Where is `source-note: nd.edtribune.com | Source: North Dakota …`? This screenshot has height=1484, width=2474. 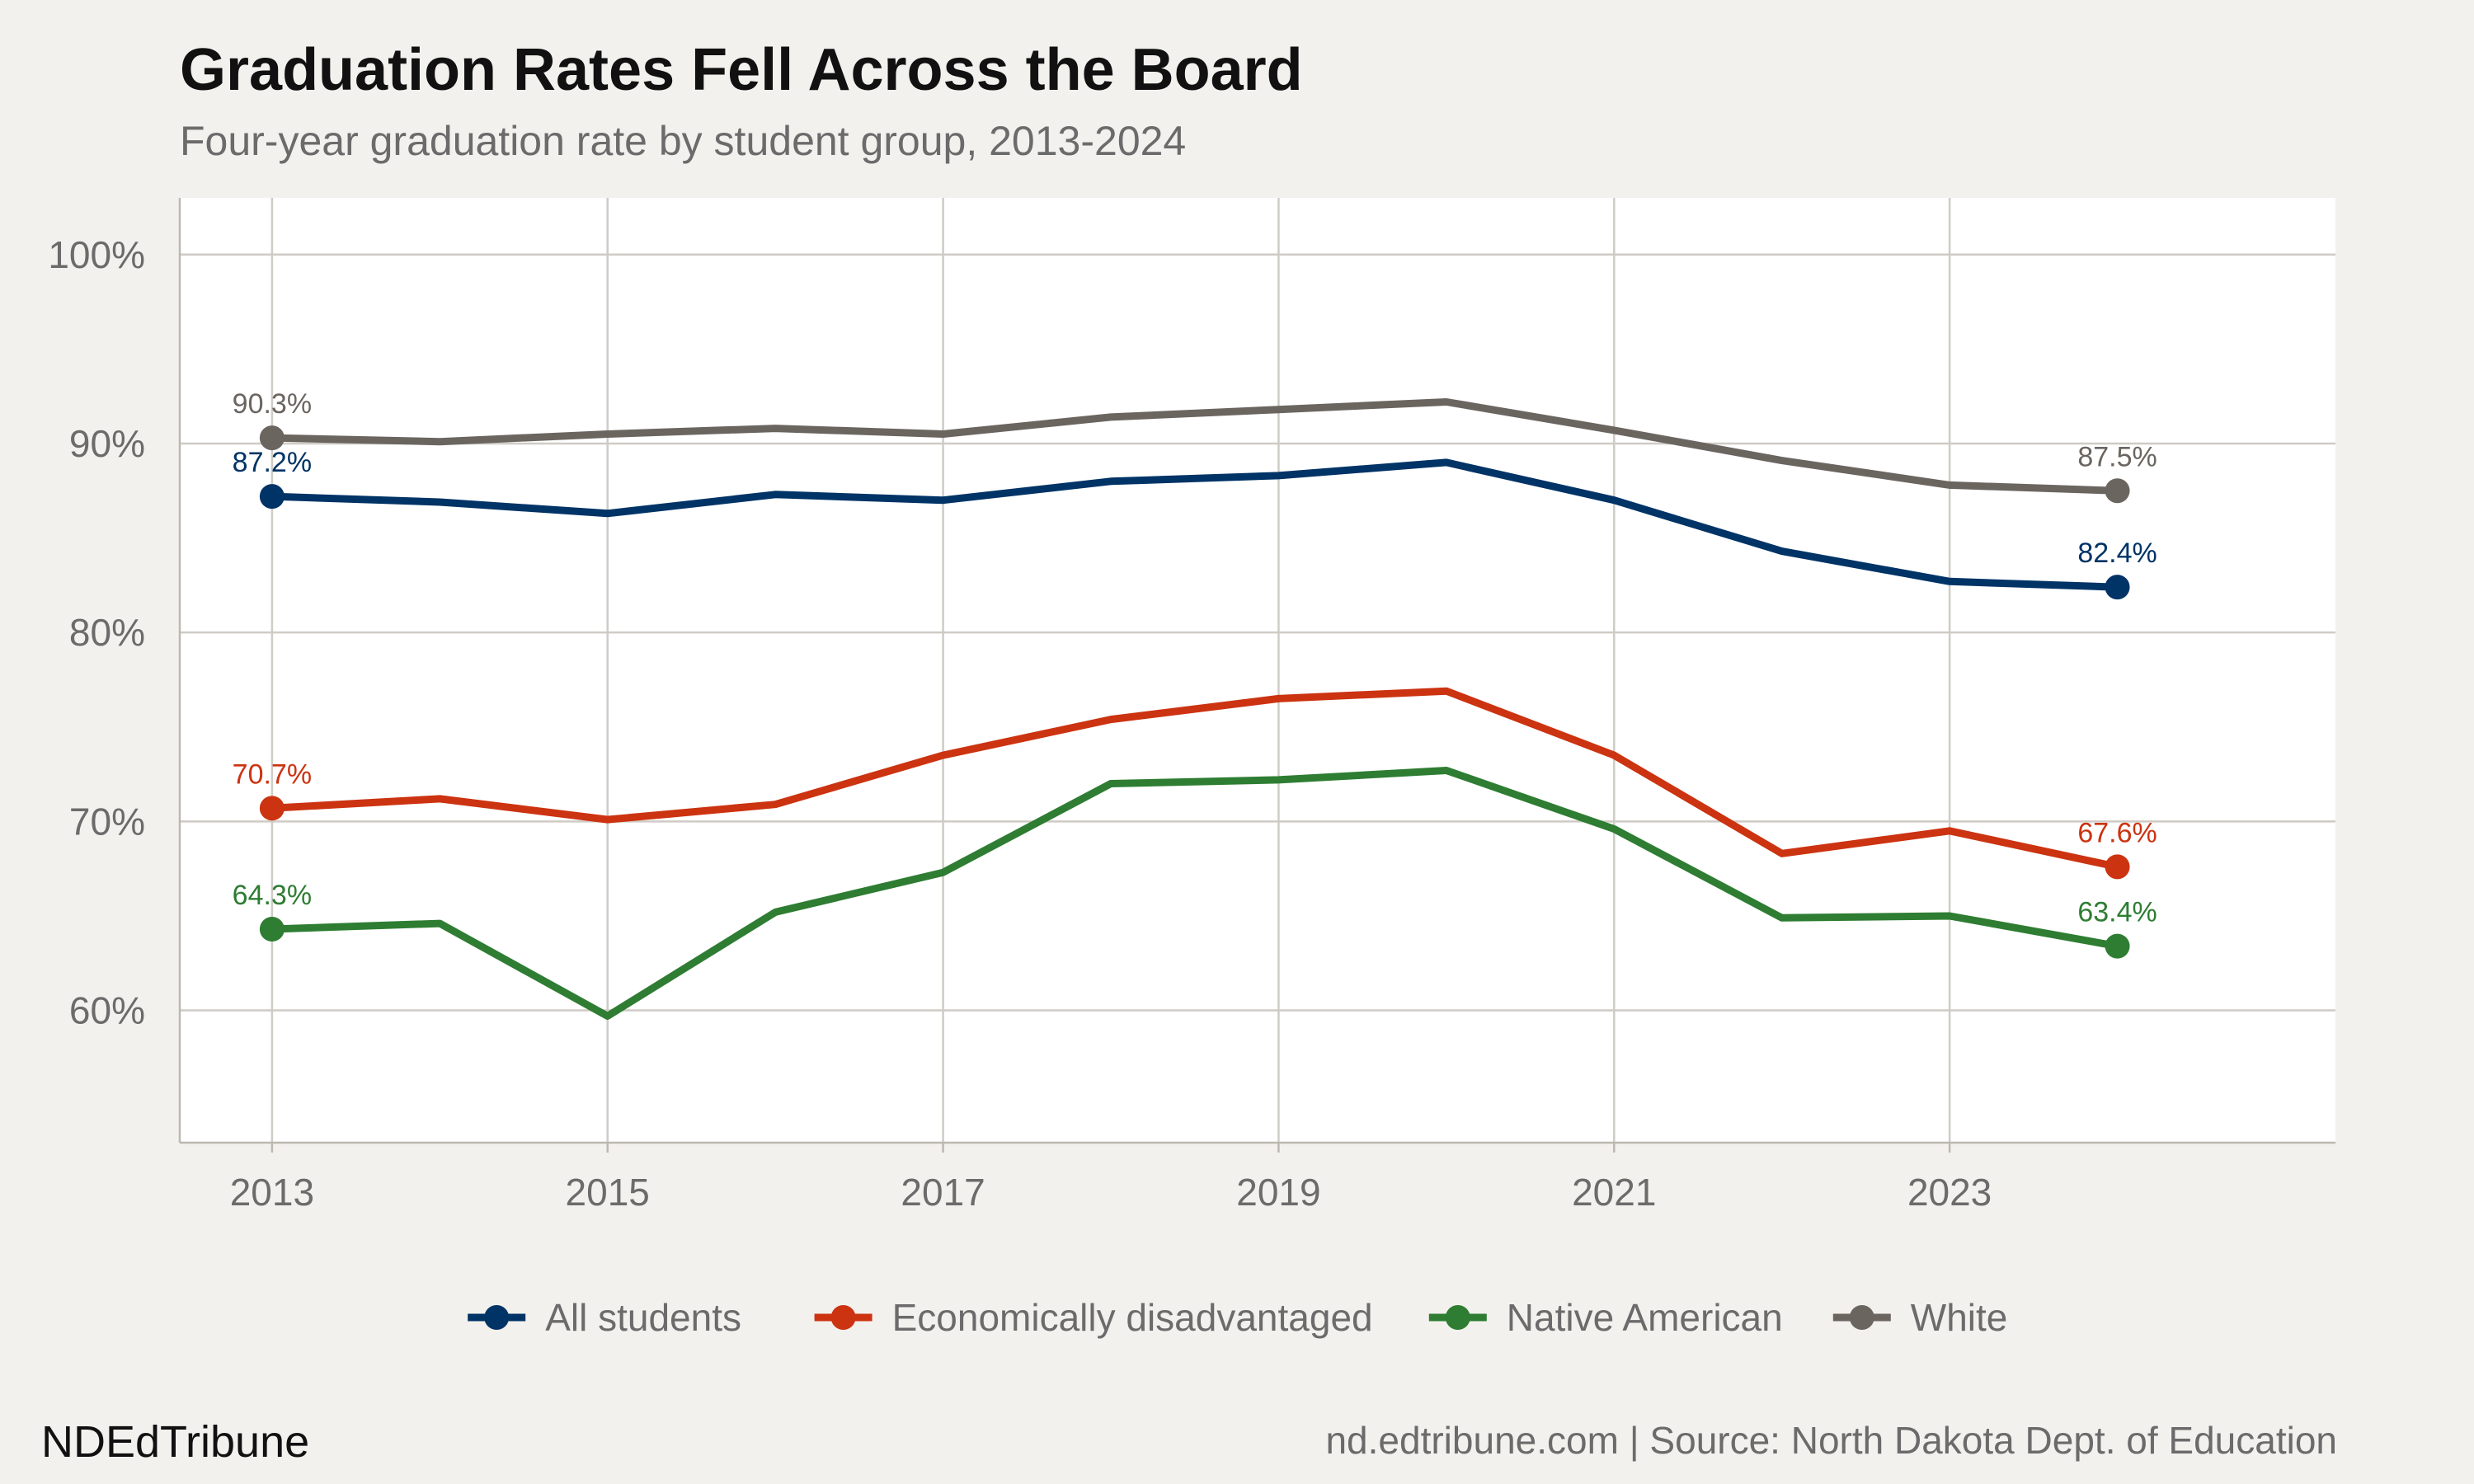 source-note: nd.edtribune.com | Source: North Dakota … is located at coordinates (1831, 1440).